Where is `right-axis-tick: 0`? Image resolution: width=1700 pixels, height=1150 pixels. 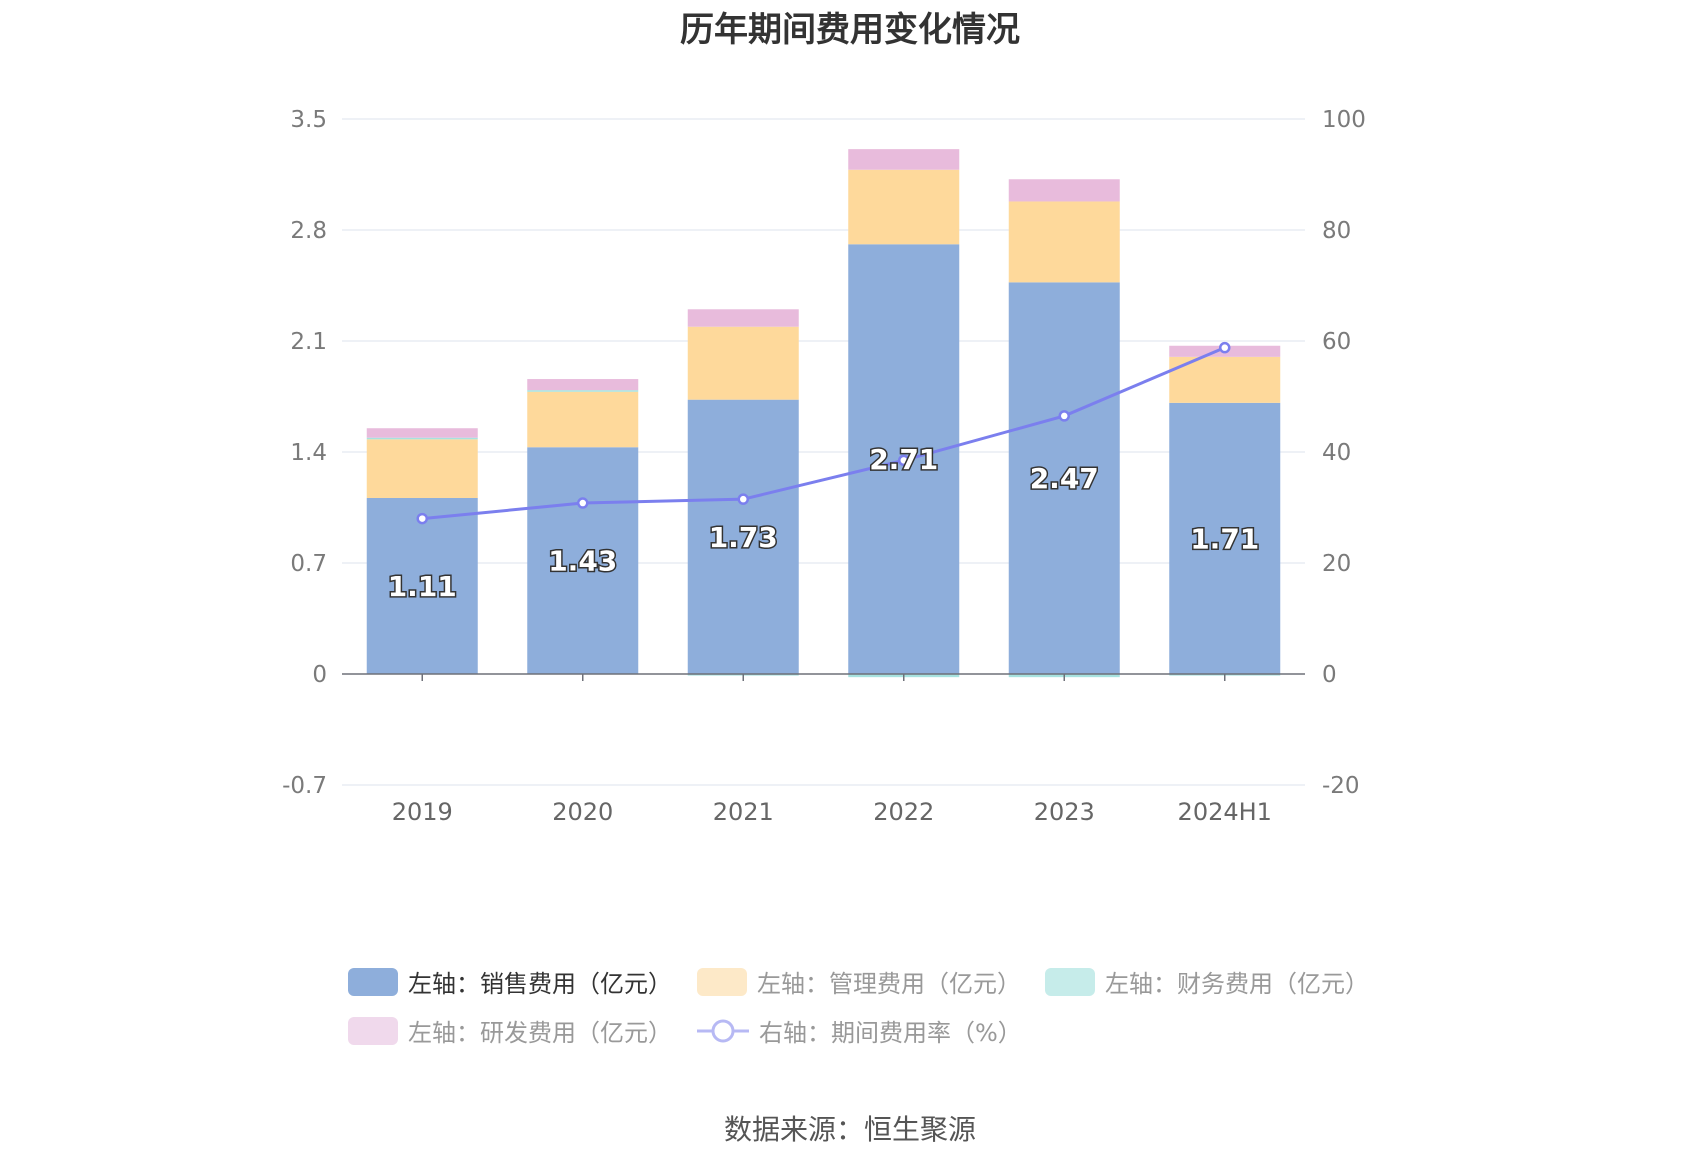 right-axis-tick: 0 is located at coordinates (1329, 675).